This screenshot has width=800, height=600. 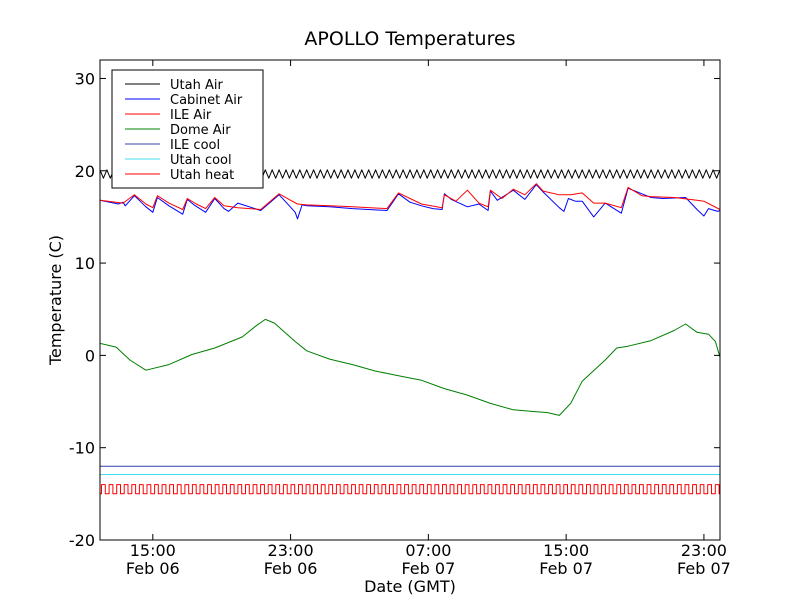 I want to click on legend-label: Utah heat, so click(x=202, y=175).